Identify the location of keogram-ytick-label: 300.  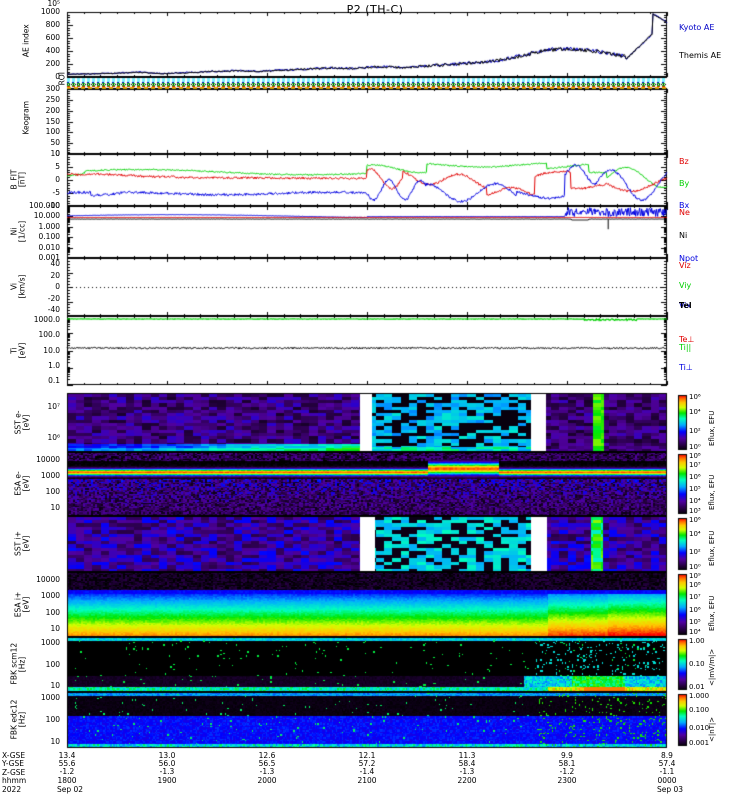
(52, 88).